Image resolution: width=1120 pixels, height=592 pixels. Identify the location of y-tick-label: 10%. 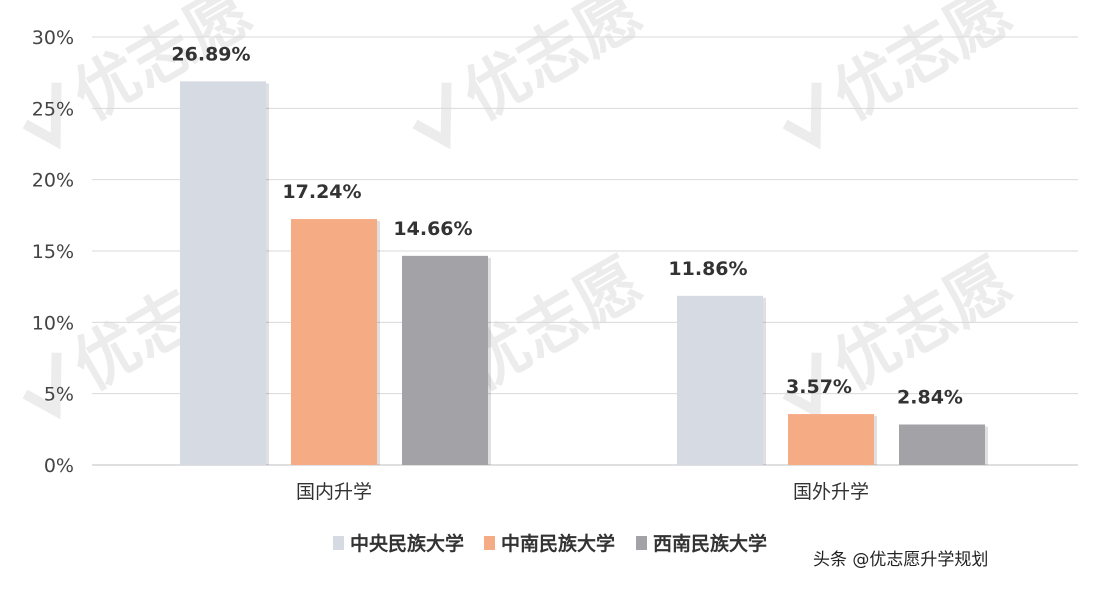
(53, 323).